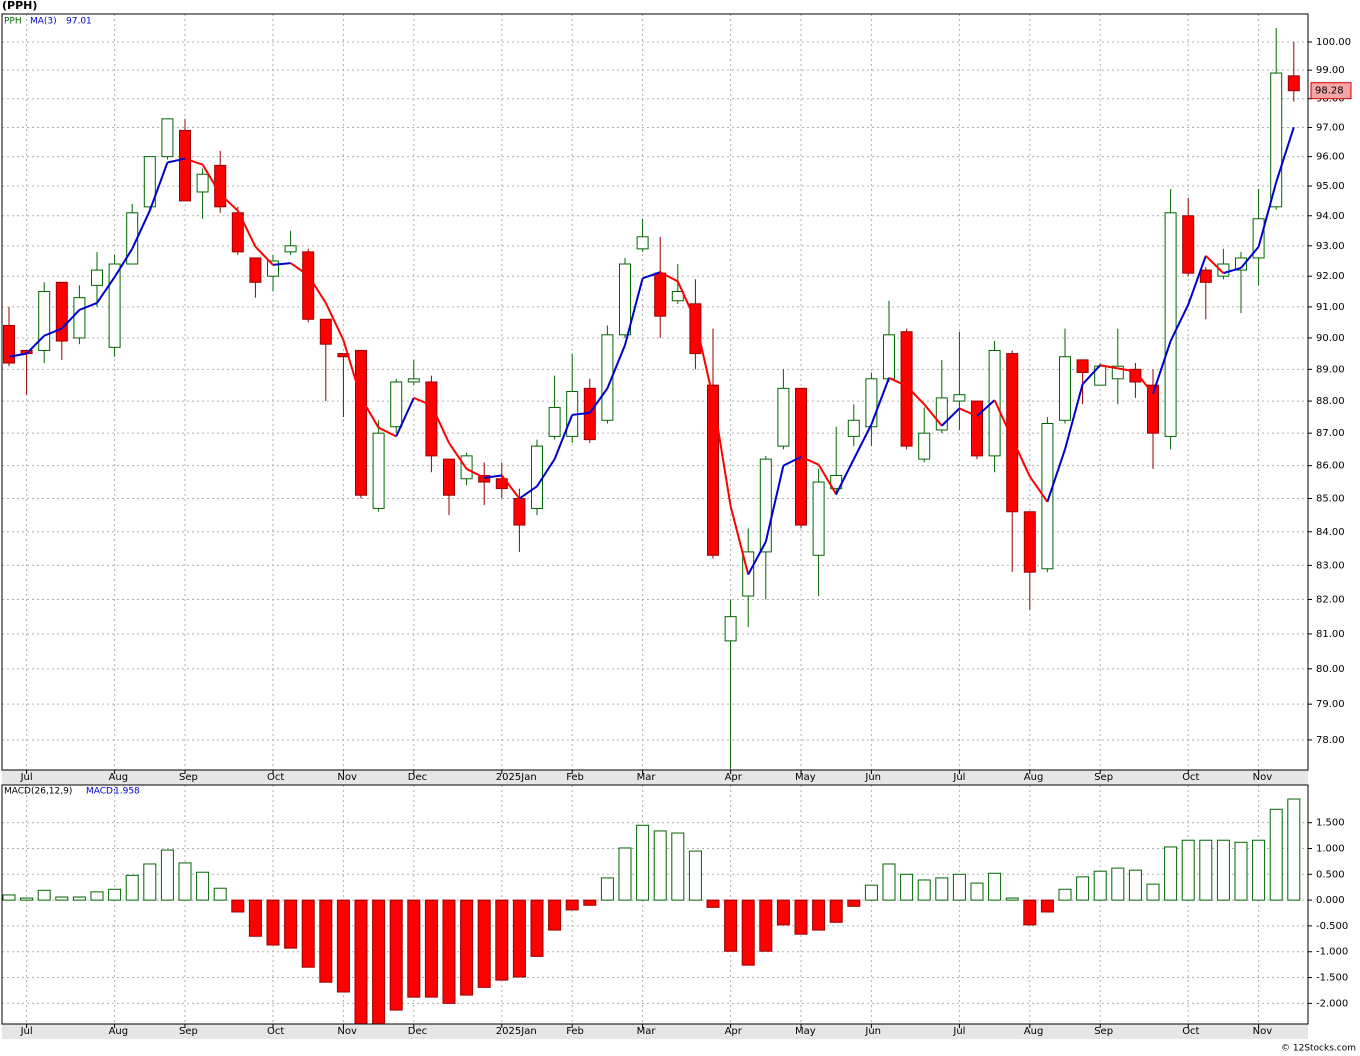  Describe the element at coordinates (1330, 157) in the screenshot. I see `y-tick-label: 96.00` at that location.